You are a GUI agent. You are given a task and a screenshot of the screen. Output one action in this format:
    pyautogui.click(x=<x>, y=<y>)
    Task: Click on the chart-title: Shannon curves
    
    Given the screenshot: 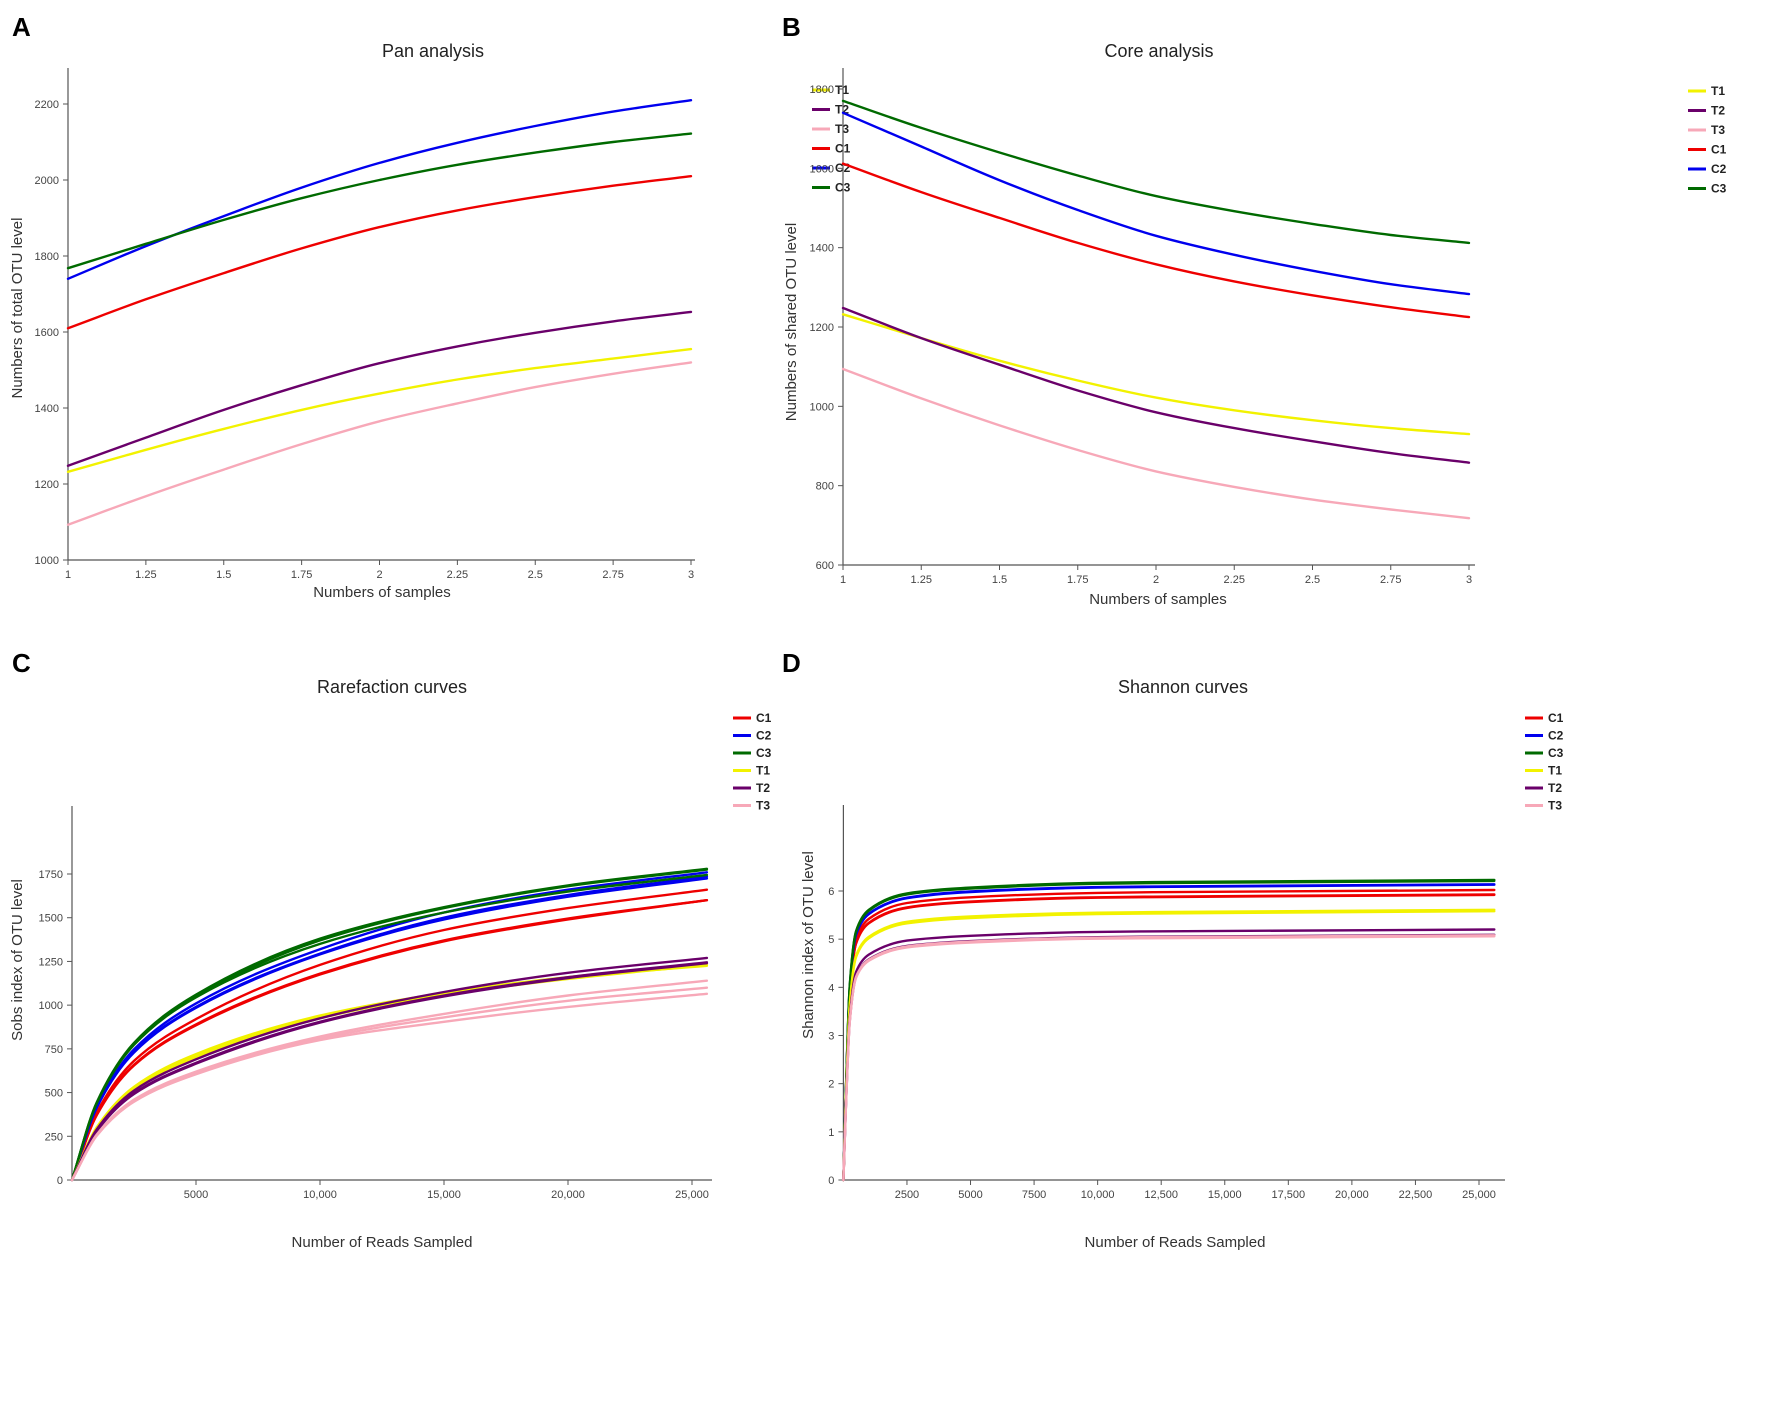 What is the action you would take?
    pyautogui.click(x=1183, y=687)
    